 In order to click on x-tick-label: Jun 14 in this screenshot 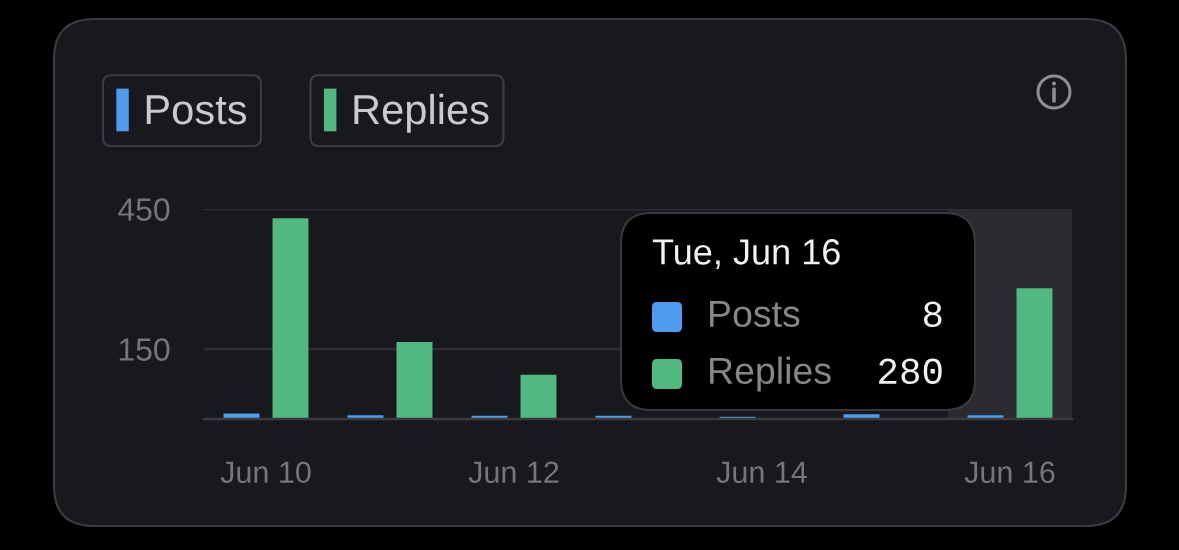, I will do `click(761, 472)`.